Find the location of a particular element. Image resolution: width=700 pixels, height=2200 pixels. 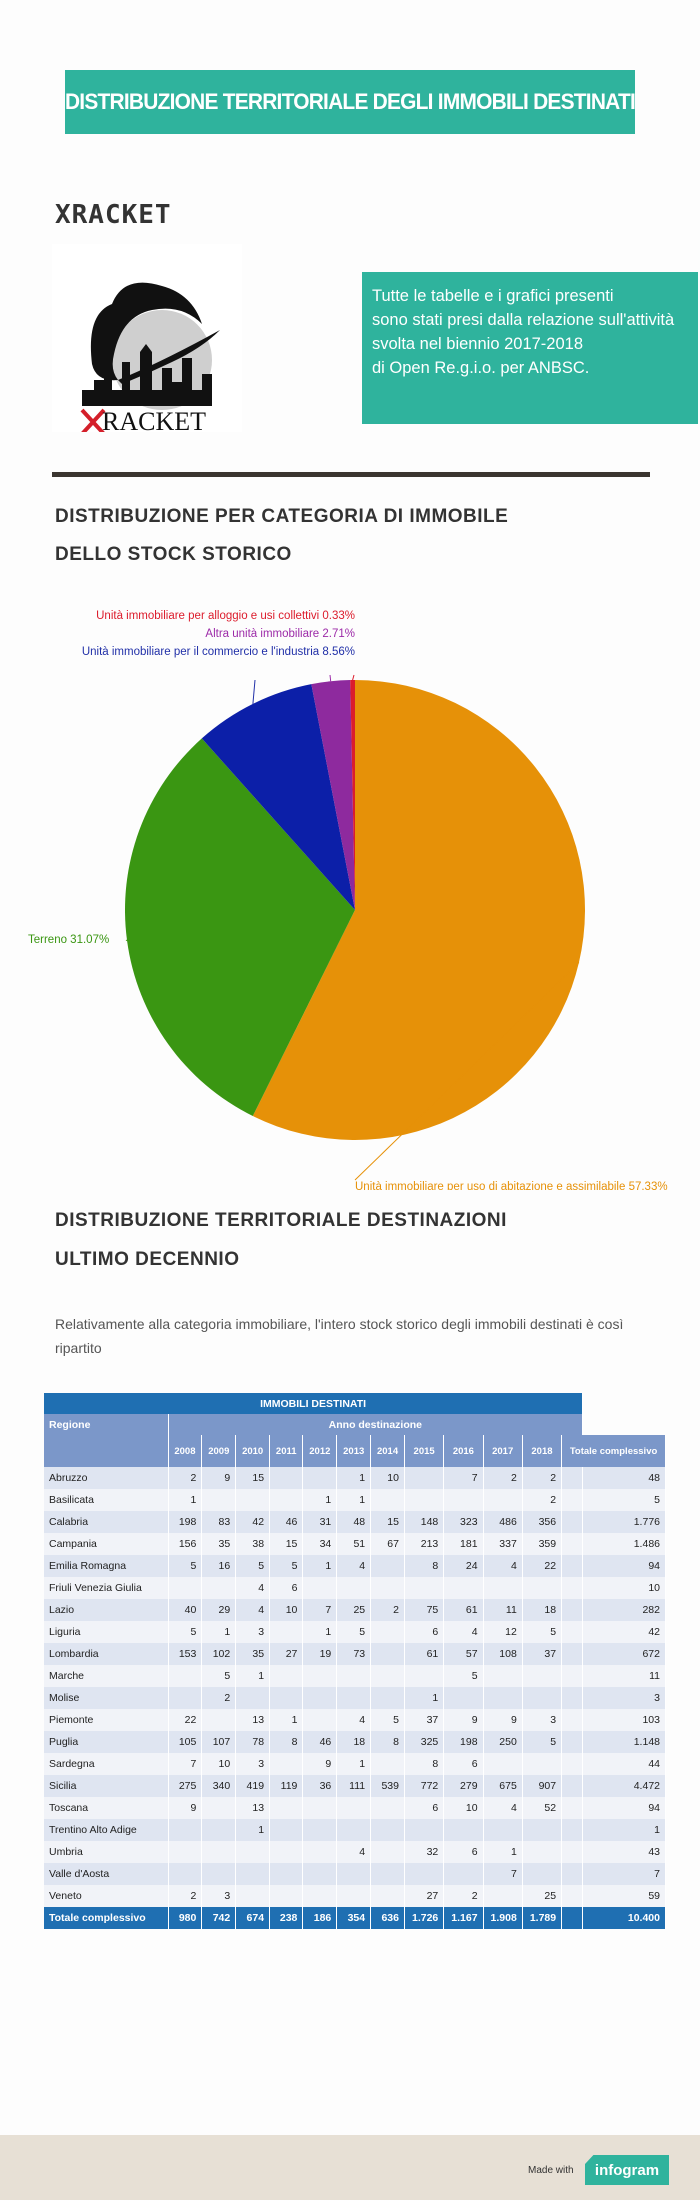

table-row: Sardegna 7 10 3 9 1 8 6 44 is located at coordinates (355, 1764).